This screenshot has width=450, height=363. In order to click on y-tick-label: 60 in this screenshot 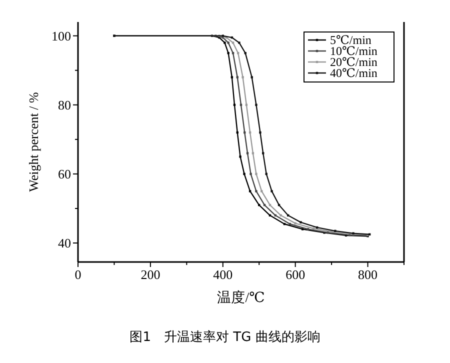, I will do `click(64, 174)`.